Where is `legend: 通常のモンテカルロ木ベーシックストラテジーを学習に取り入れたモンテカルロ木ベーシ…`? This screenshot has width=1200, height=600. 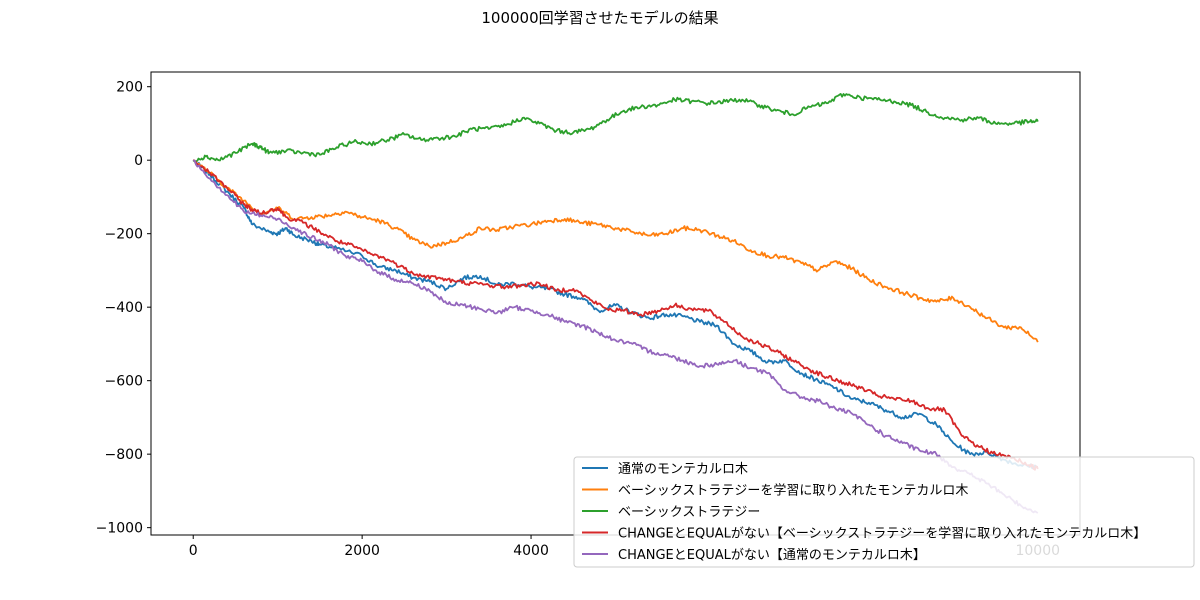
legend: 通常のモンテカルロ木ベーシックストラテジーを学習に取り入れたモンテカルロ木ベーシ… is located at coordinates (884, 512).